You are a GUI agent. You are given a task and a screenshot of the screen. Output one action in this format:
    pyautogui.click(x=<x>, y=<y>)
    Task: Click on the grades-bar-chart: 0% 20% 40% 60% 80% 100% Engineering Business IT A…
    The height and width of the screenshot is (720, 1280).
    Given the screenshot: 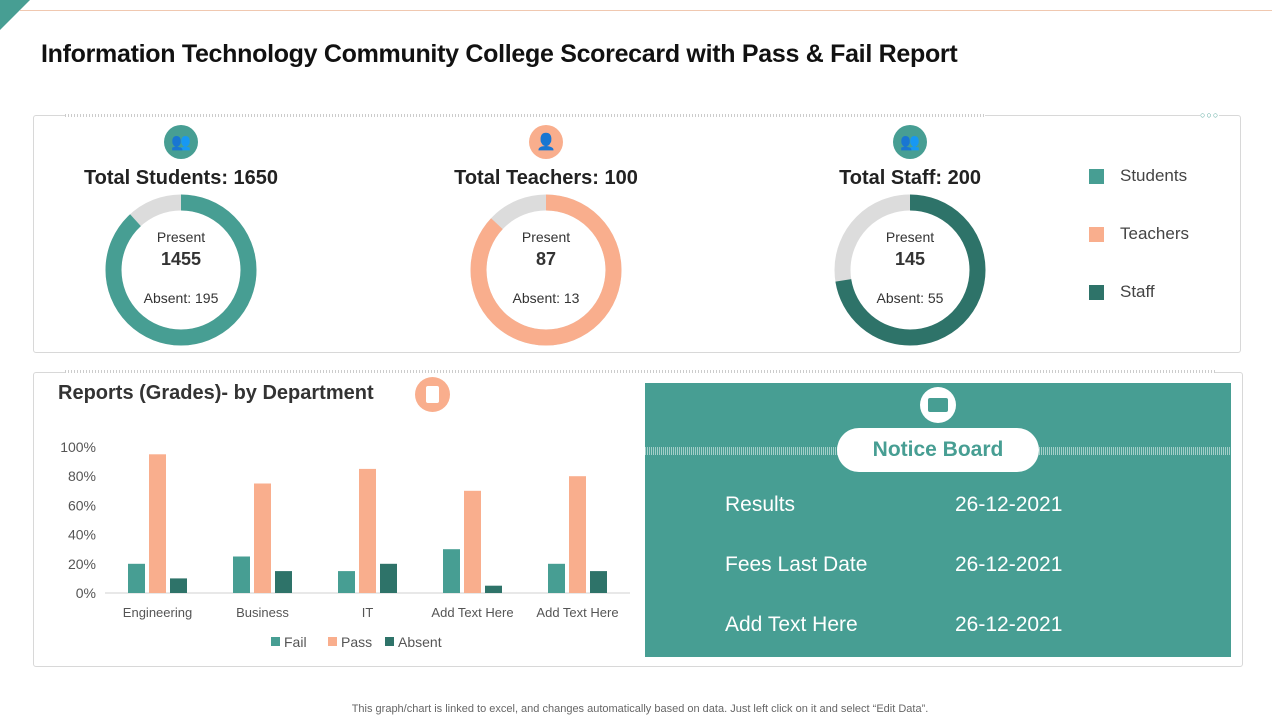 What is the action you would take?
    pyautogui.click(x=345, y=544)
    